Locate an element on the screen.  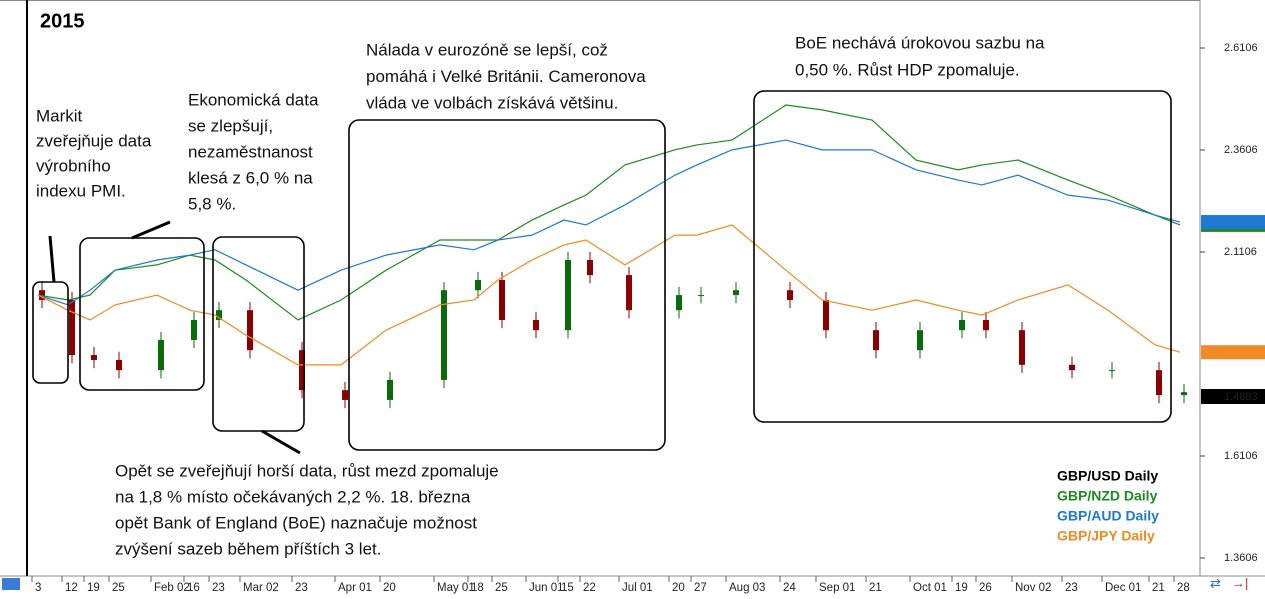
x-tick-label: 20 is located at coordinates (389, 588).